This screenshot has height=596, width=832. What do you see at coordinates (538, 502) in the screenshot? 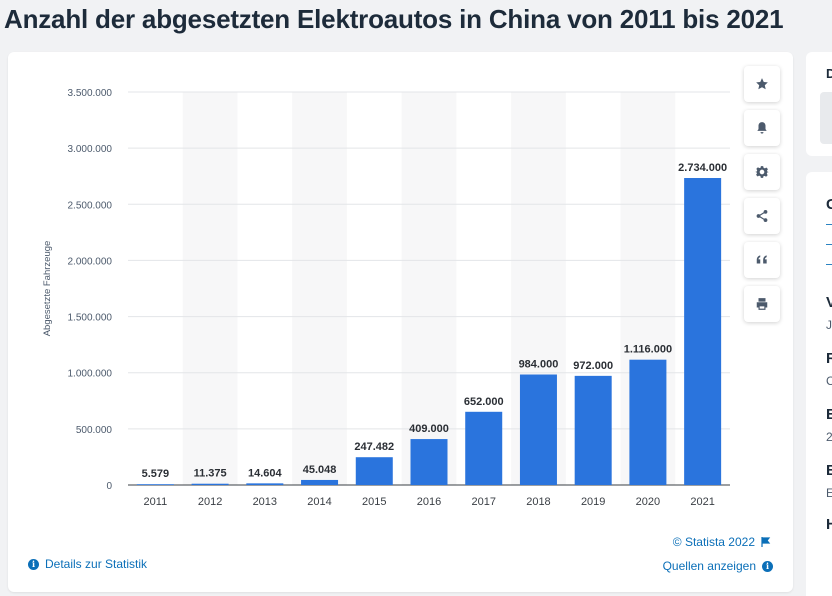
I see `x-tick-label: 2018` at bounding box center [538, 502].